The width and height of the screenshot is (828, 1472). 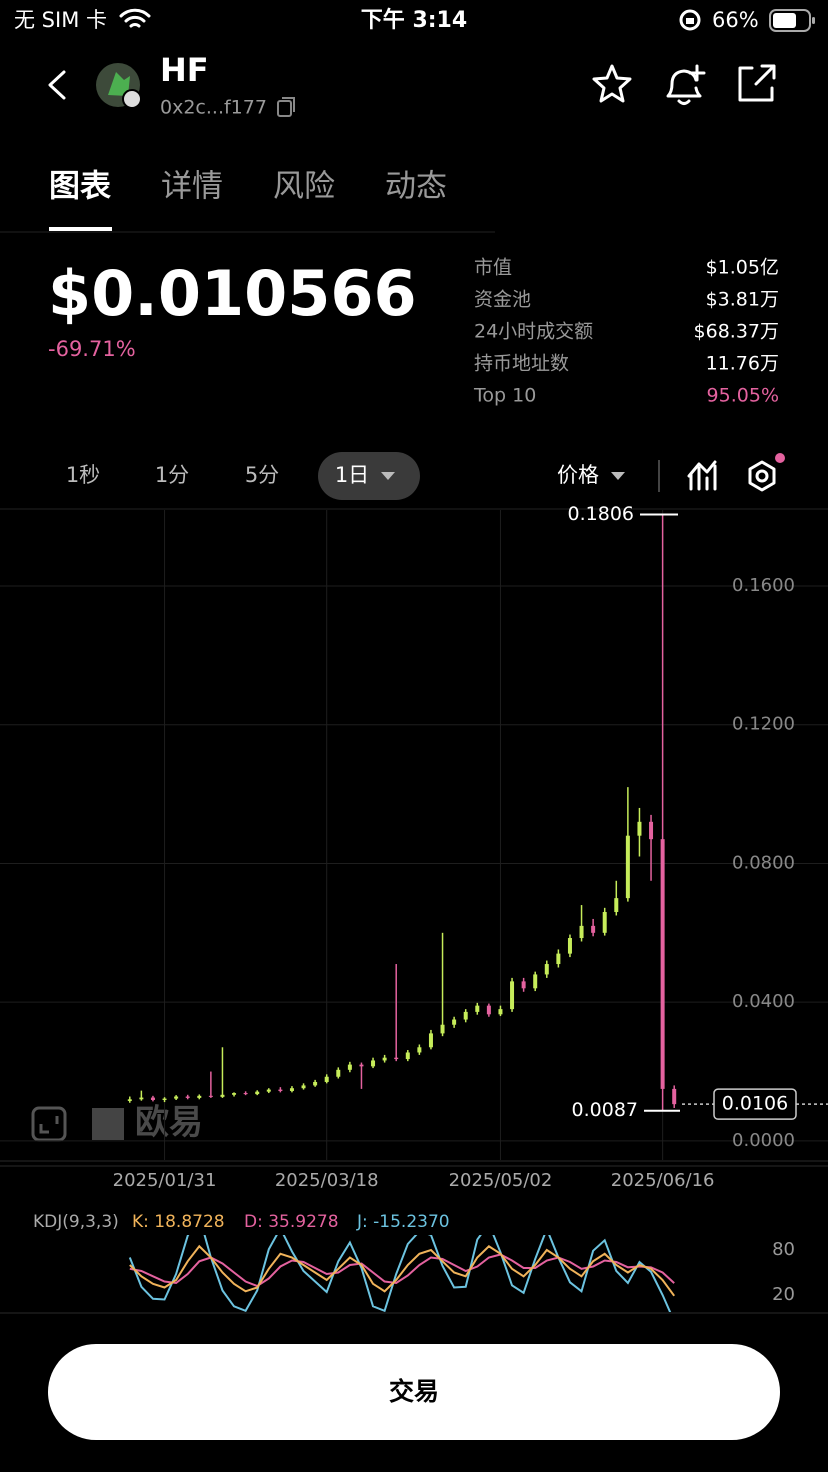 I want to click on stat-label: 24小时成交额, so click(x=533, y=332).